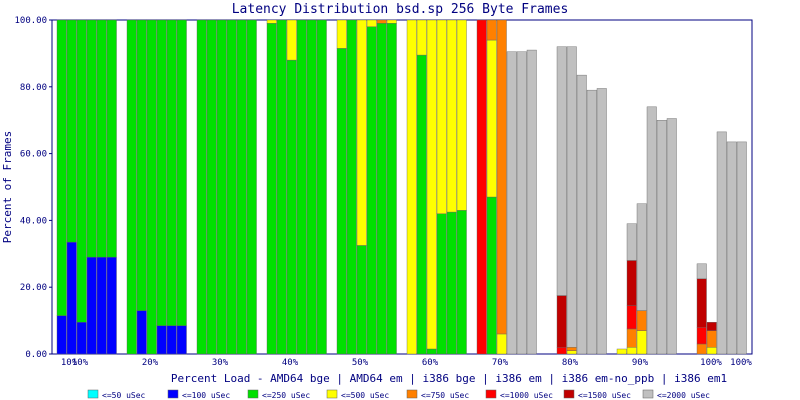 The image size is (800, 400). I want to click on legend-label: <=100 uSec, so click(206, 395).